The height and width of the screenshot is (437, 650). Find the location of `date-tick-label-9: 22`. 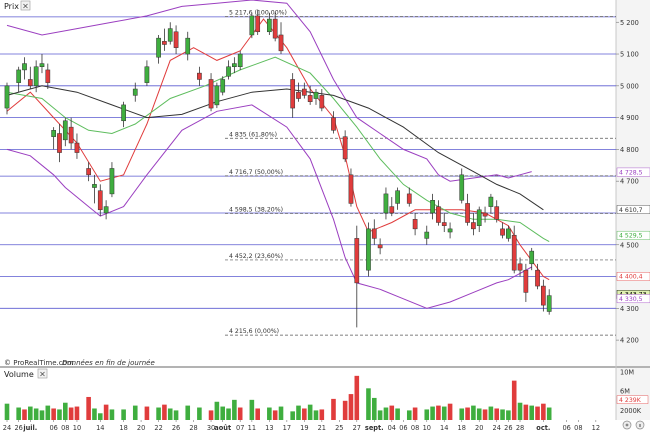

date-tick-label-9: 22 is located at coordinates (158, 428).